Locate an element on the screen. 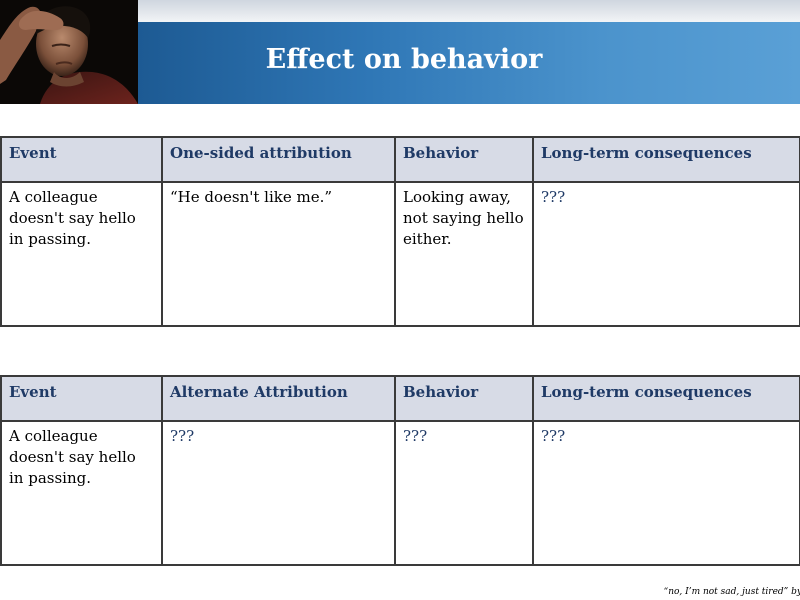 The width and height of the screenshot is (800, 600). header-band is located at coordinates (469, 63).